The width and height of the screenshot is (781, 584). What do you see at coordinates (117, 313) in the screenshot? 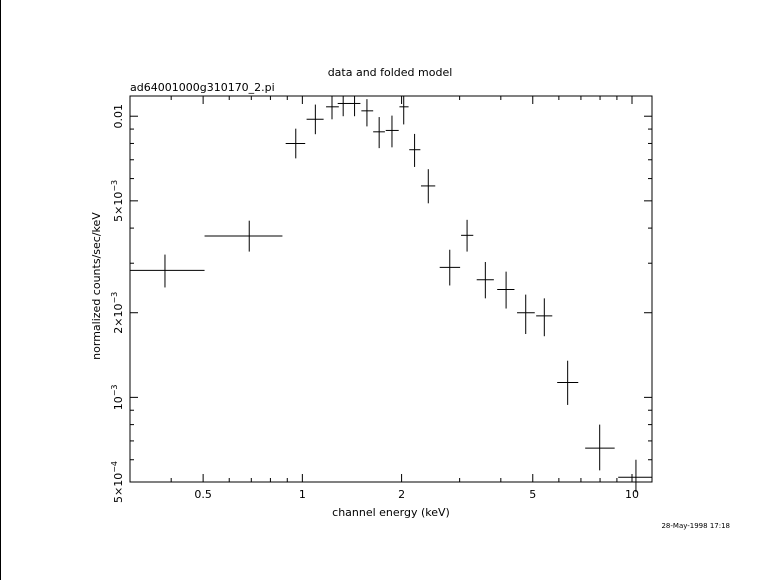
I see `y-tick-label: 2×10−3` at bounding box center [117, 313].